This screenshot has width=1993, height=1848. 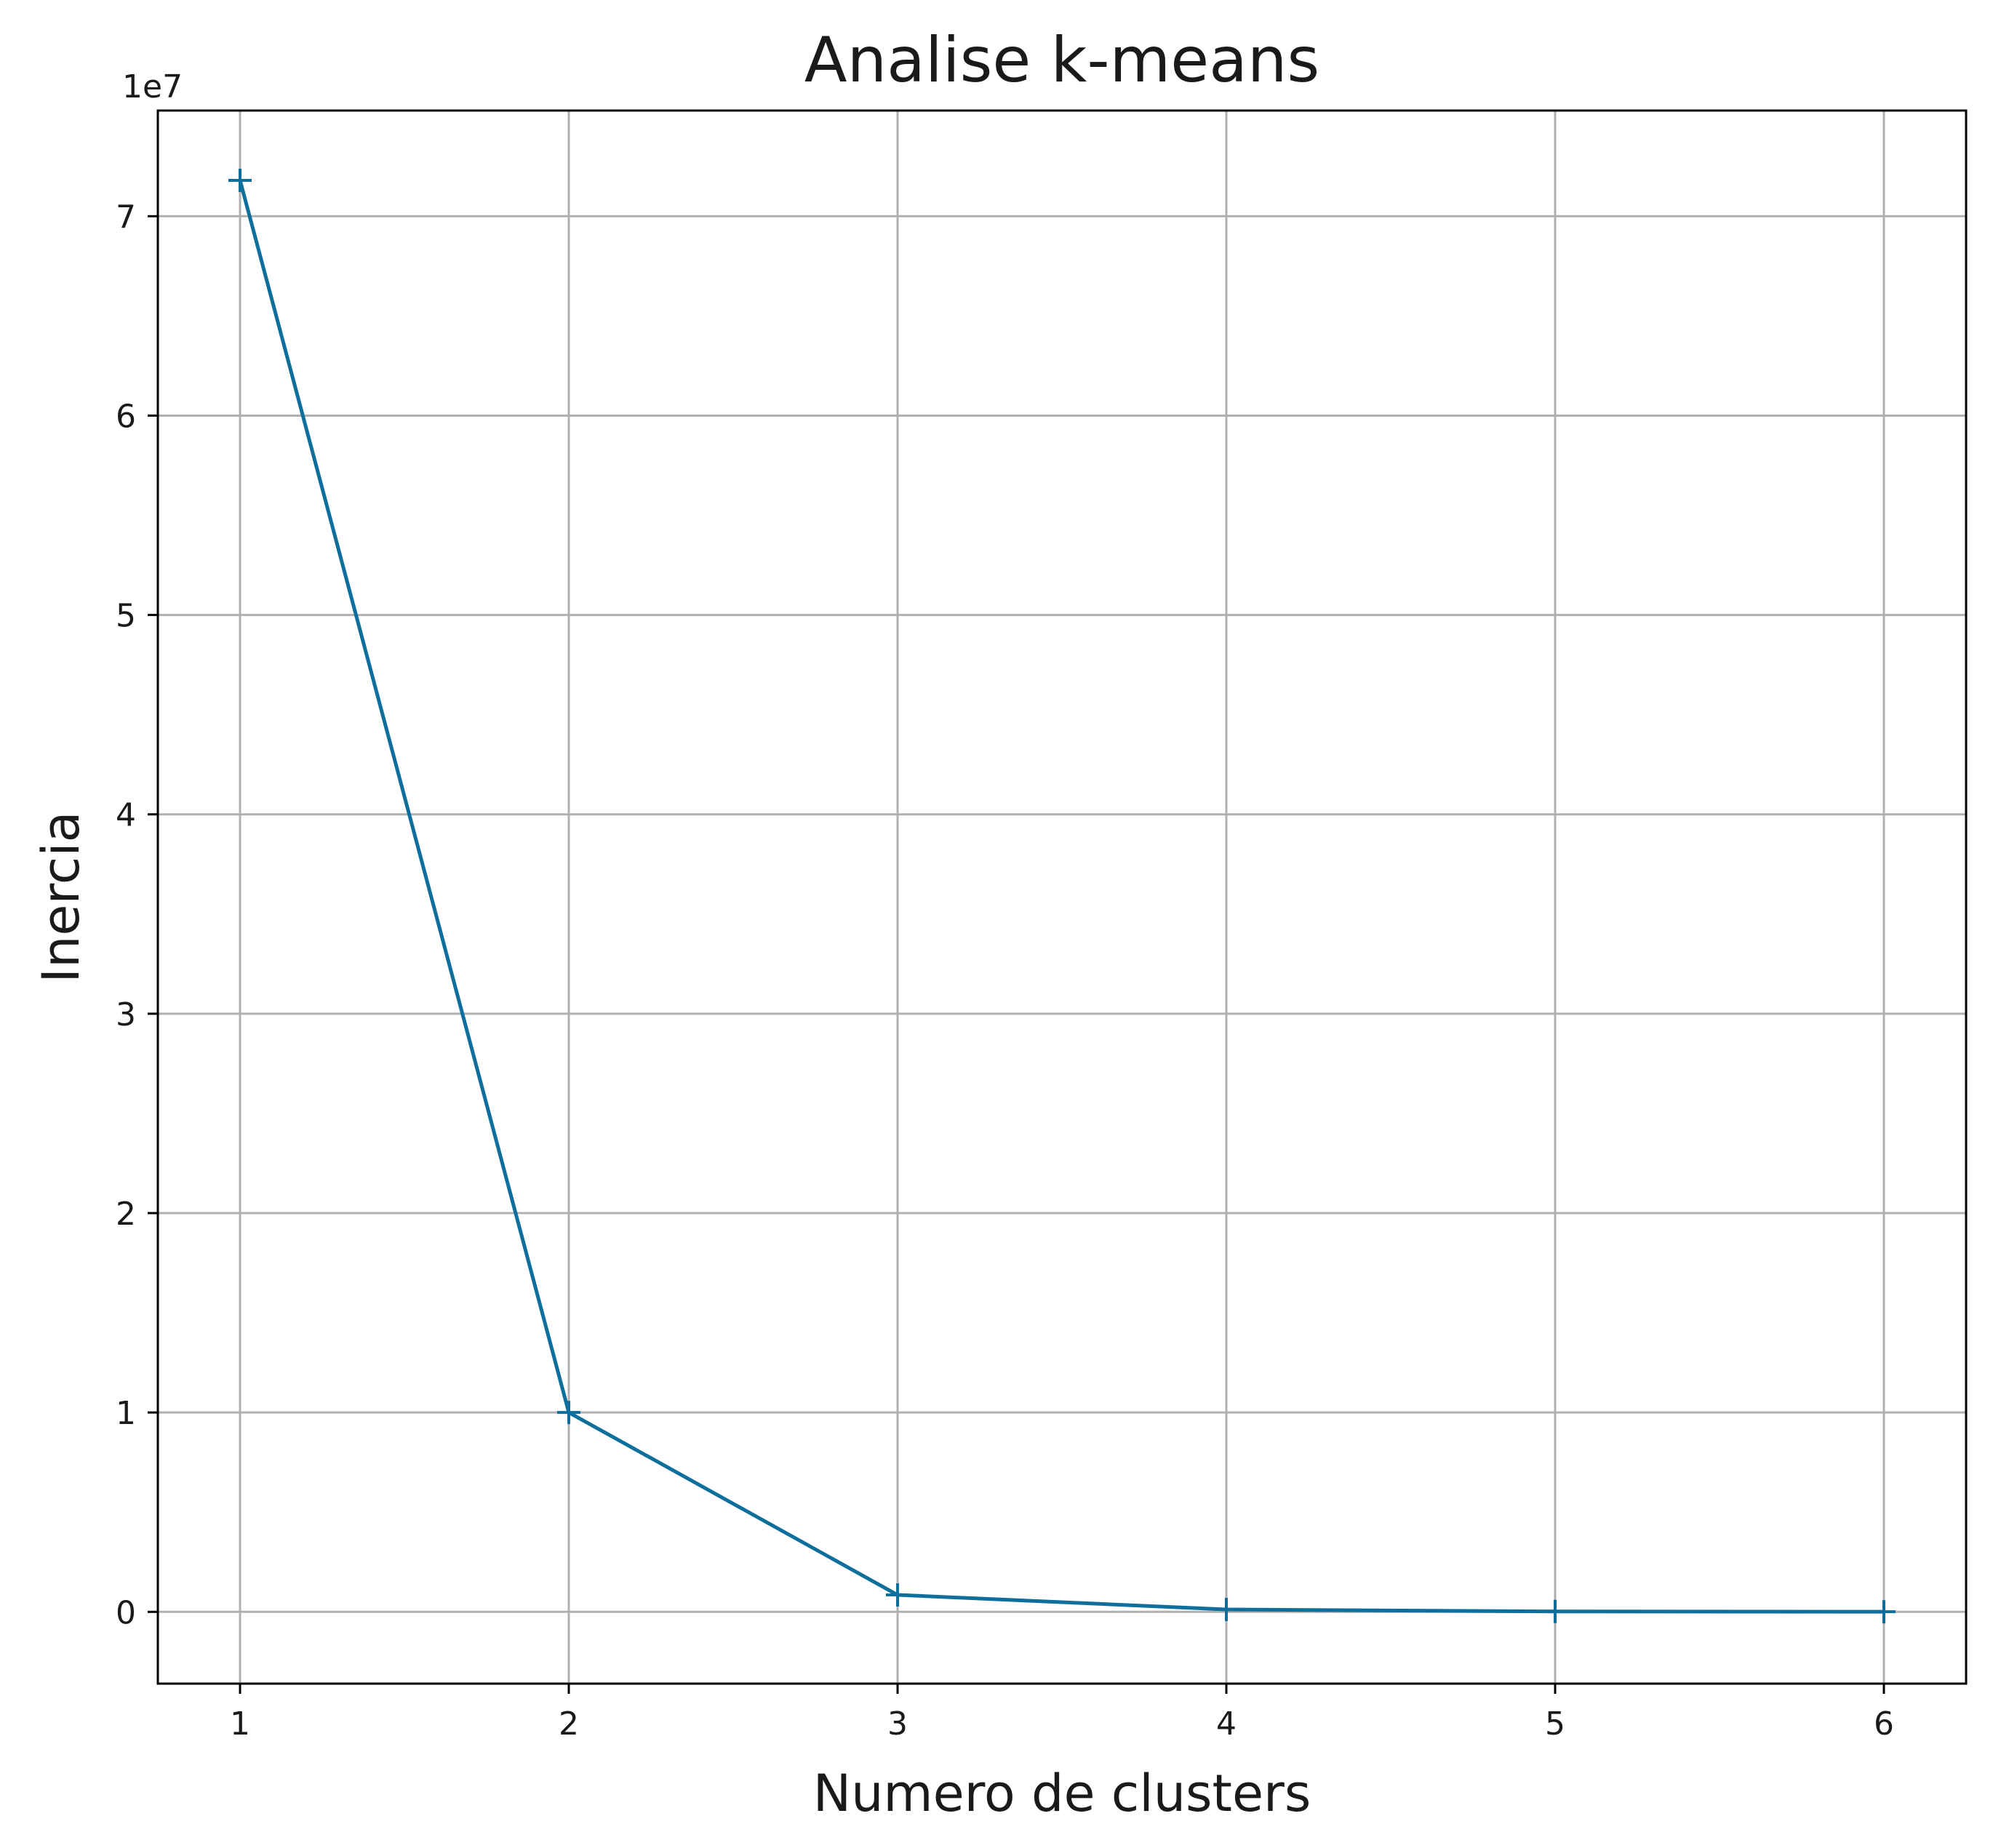 What do you see at coordinates (152, 86) in the screenshot?
I see `y-axis-offset-label: 1e7` at bounding box center [152, 86].